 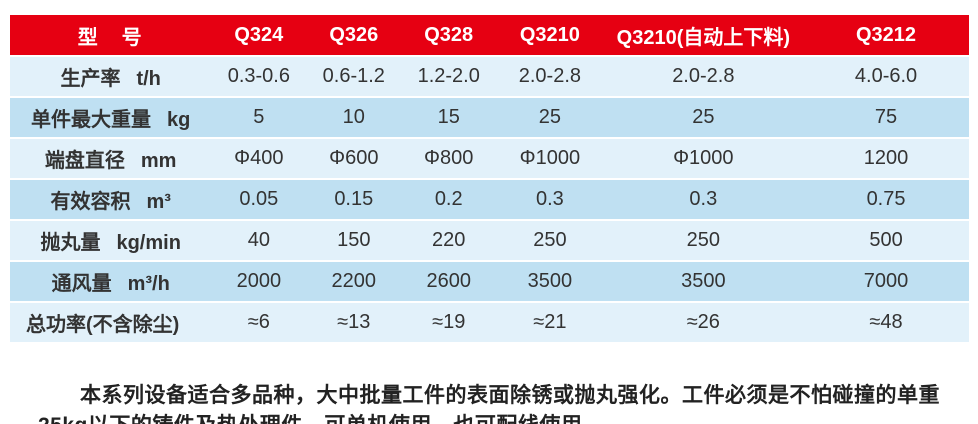 What do you see at coordinates (449, 35) in the screenshot?
I see `header-model-q328: Q328` at bounding box center [449, 35].